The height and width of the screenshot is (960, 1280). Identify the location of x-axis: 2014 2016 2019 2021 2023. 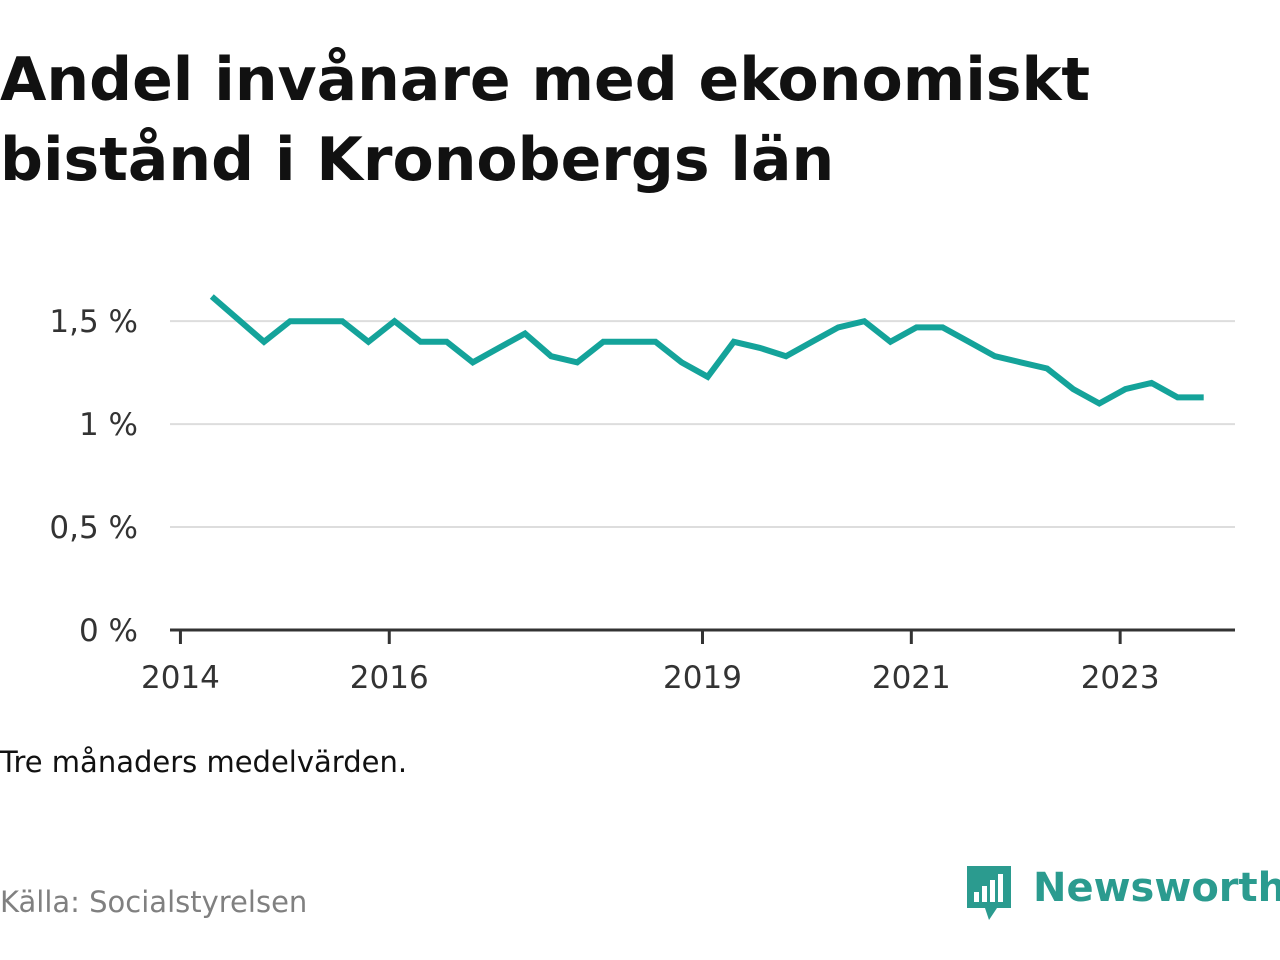
(688, 662).